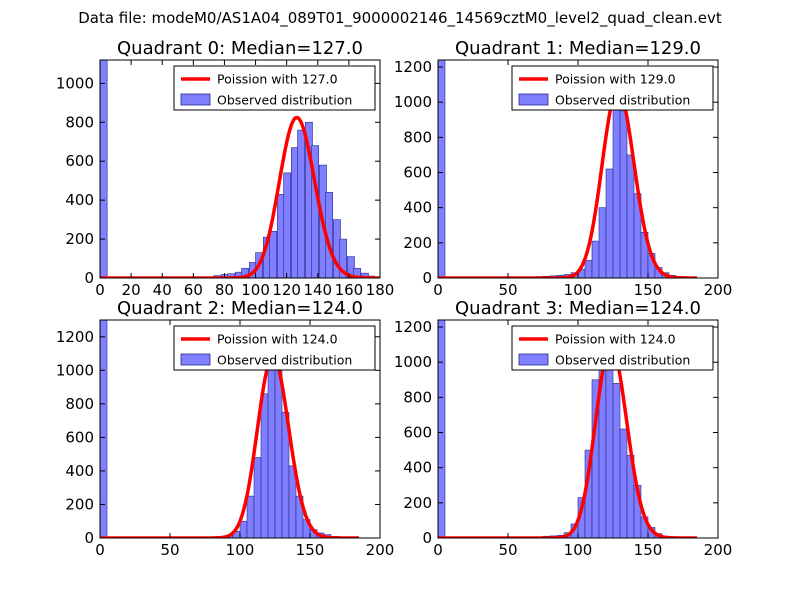 The height and width of the screenshot is (600, 800). What do you see at coordinates (274, 88) in the screenshot?
I see `legend: Poission with 127.0 Observed distribution` at bounding box center [274, 88].